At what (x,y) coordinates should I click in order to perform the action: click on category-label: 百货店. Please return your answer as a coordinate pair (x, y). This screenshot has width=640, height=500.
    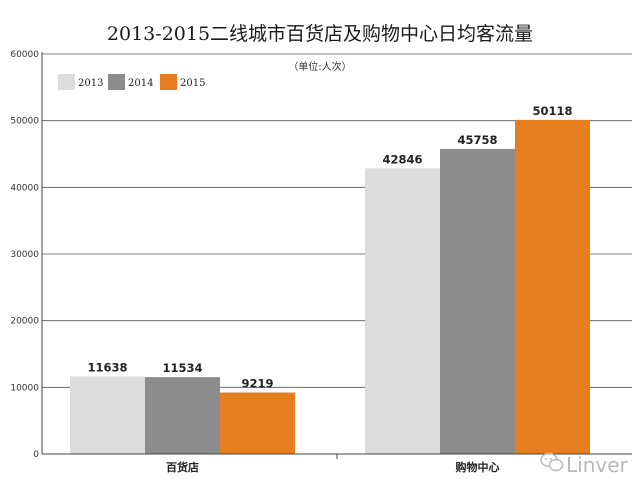
    Looking at the image, I should click on (182, 467).